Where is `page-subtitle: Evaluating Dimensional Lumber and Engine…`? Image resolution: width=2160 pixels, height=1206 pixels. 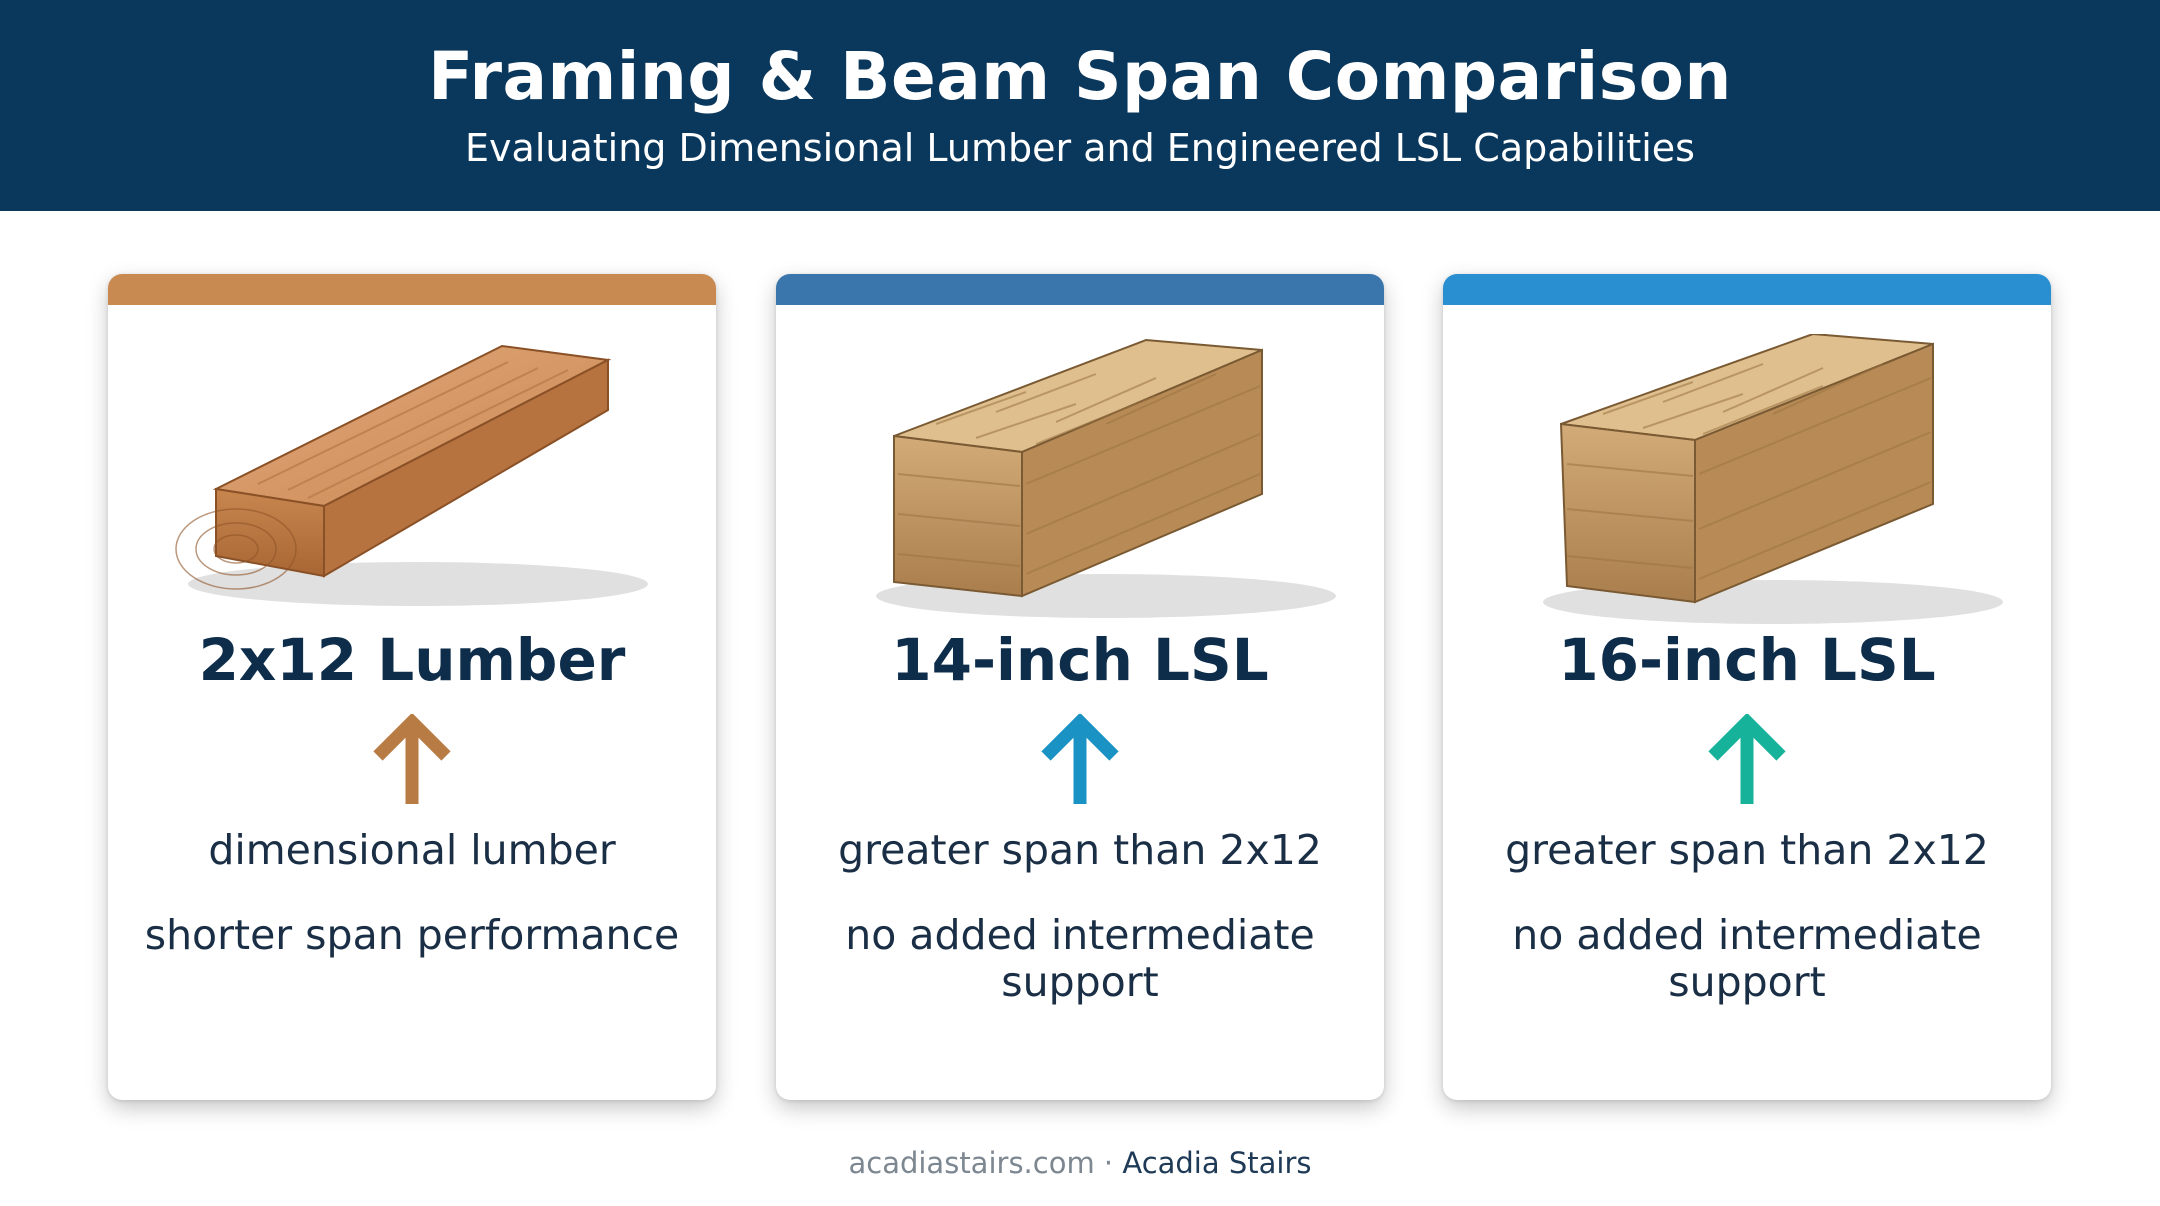
page-subtitle: Evaluating Dimensional Lumber and Engine… is located at coordinates (1080, 148).